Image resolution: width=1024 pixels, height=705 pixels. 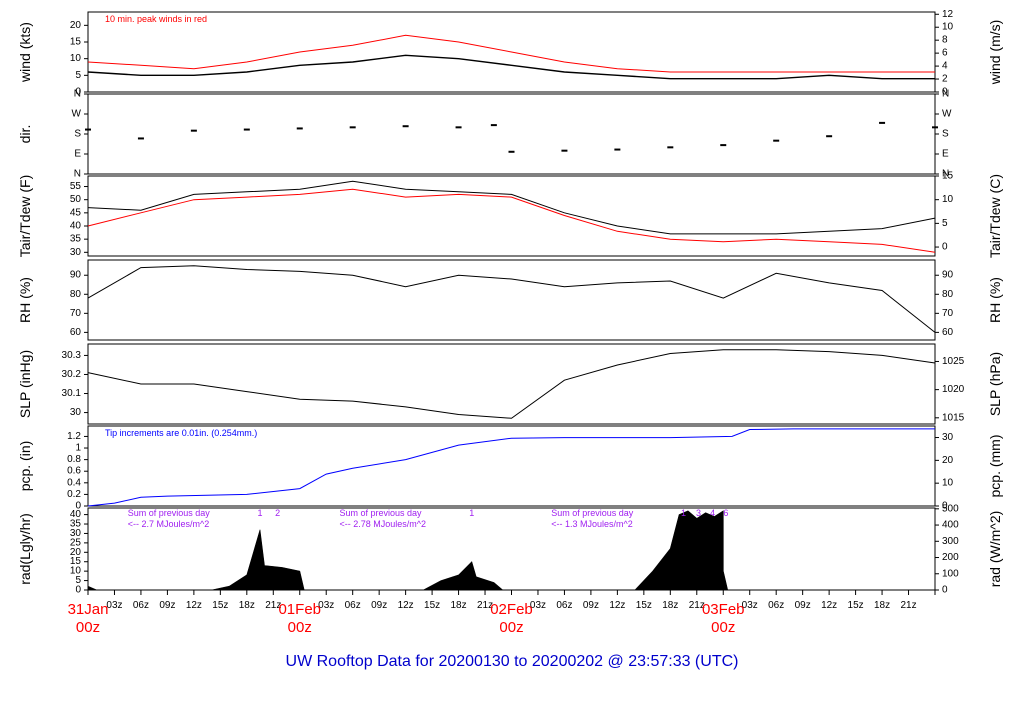 What do you see at coordinates (25, 384) in the screenshot?
I see `y-axis-label: SLP (inHg)` at bounding box center [25, 384].